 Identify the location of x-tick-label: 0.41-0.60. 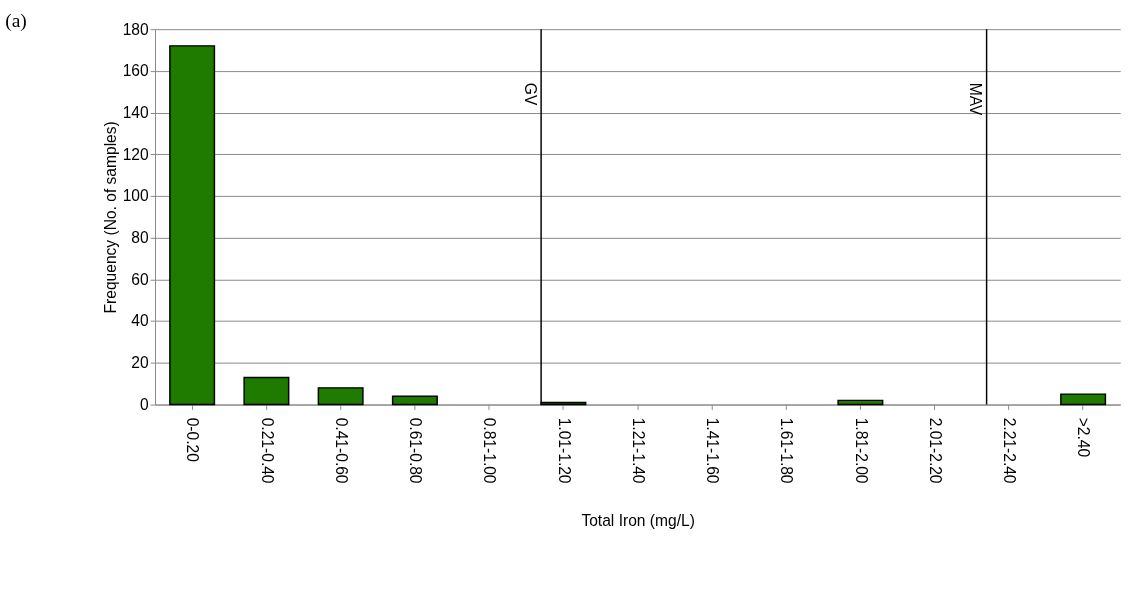
(341, 450).